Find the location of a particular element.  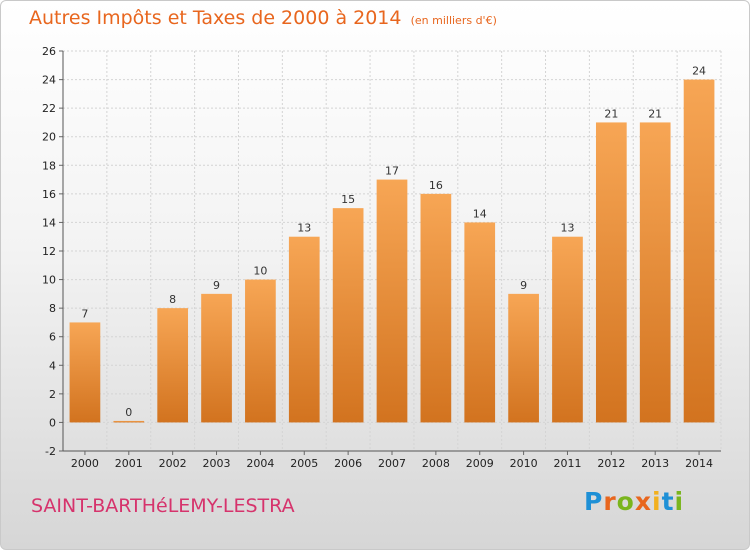

x-tick-label: 2003 is located at coordinates (217, 463).